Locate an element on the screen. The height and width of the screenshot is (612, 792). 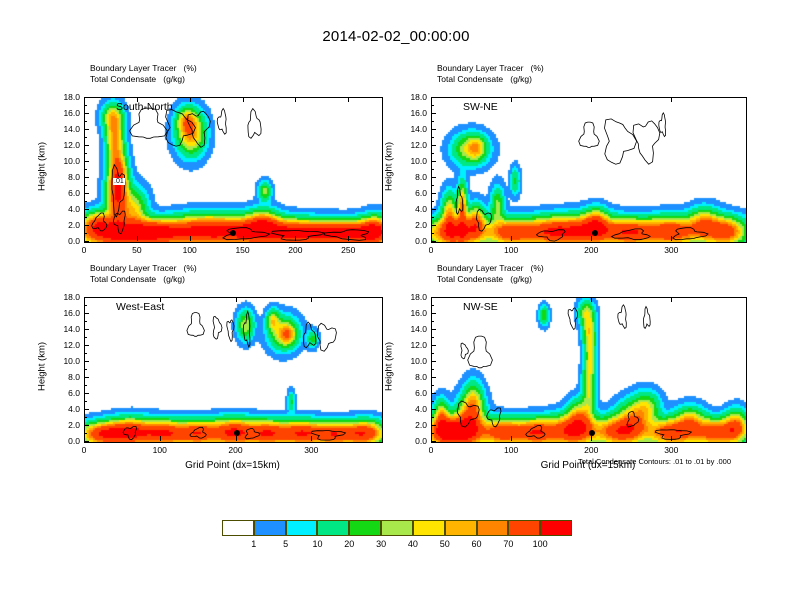
colorbar-tick-label: 30 is located at coordinates (381, 544).